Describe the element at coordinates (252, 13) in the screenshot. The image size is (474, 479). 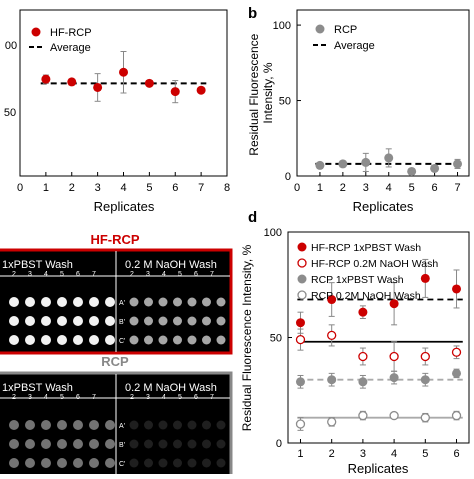
I see `panel-label: b` at that location.